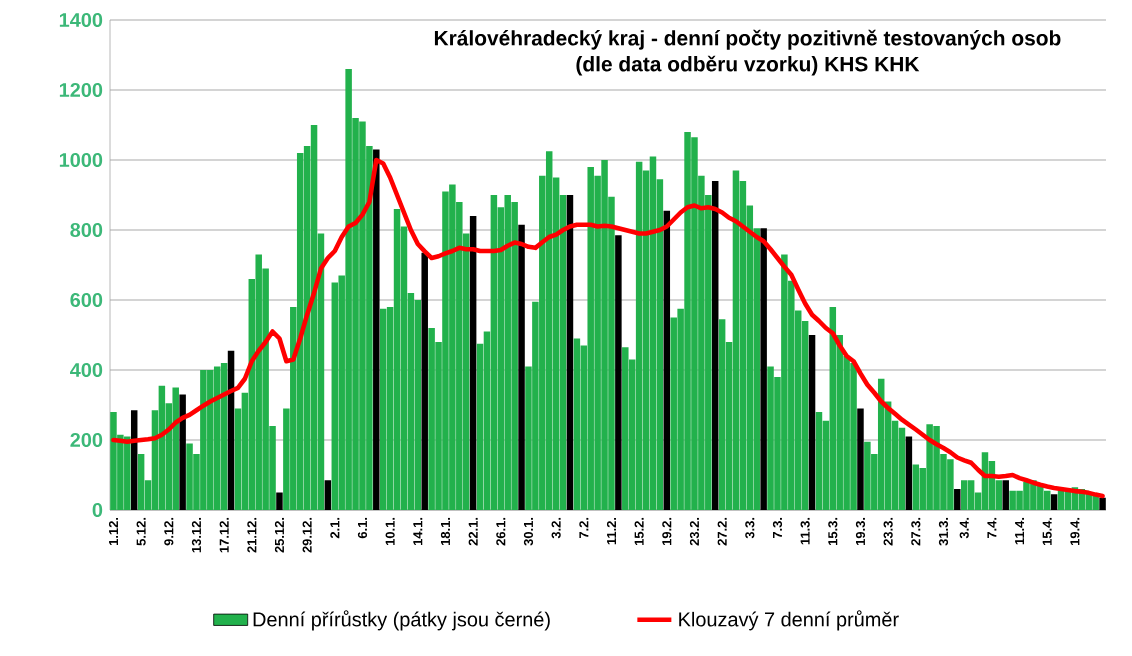 Image resolution: width=1132 pixels, height=656 pixels. I want to click on text: (dle data odběru vzorku) KHS KHK, so click(748, 65).